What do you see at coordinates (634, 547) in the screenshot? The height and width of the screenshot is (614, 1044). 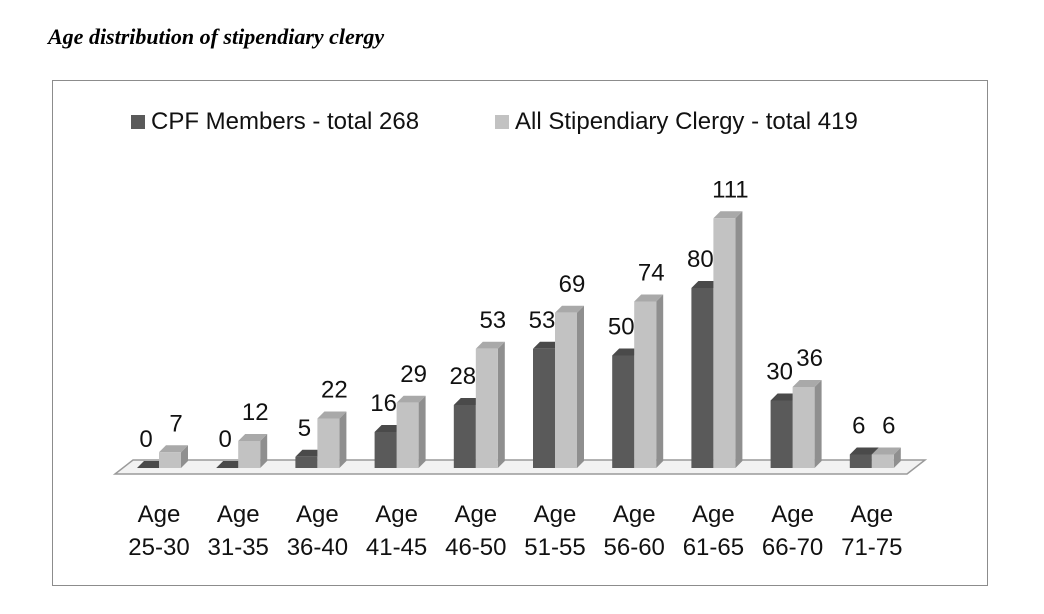 I see `x-tick-label-6-1: 56-60` at bounding box center [634, 547].